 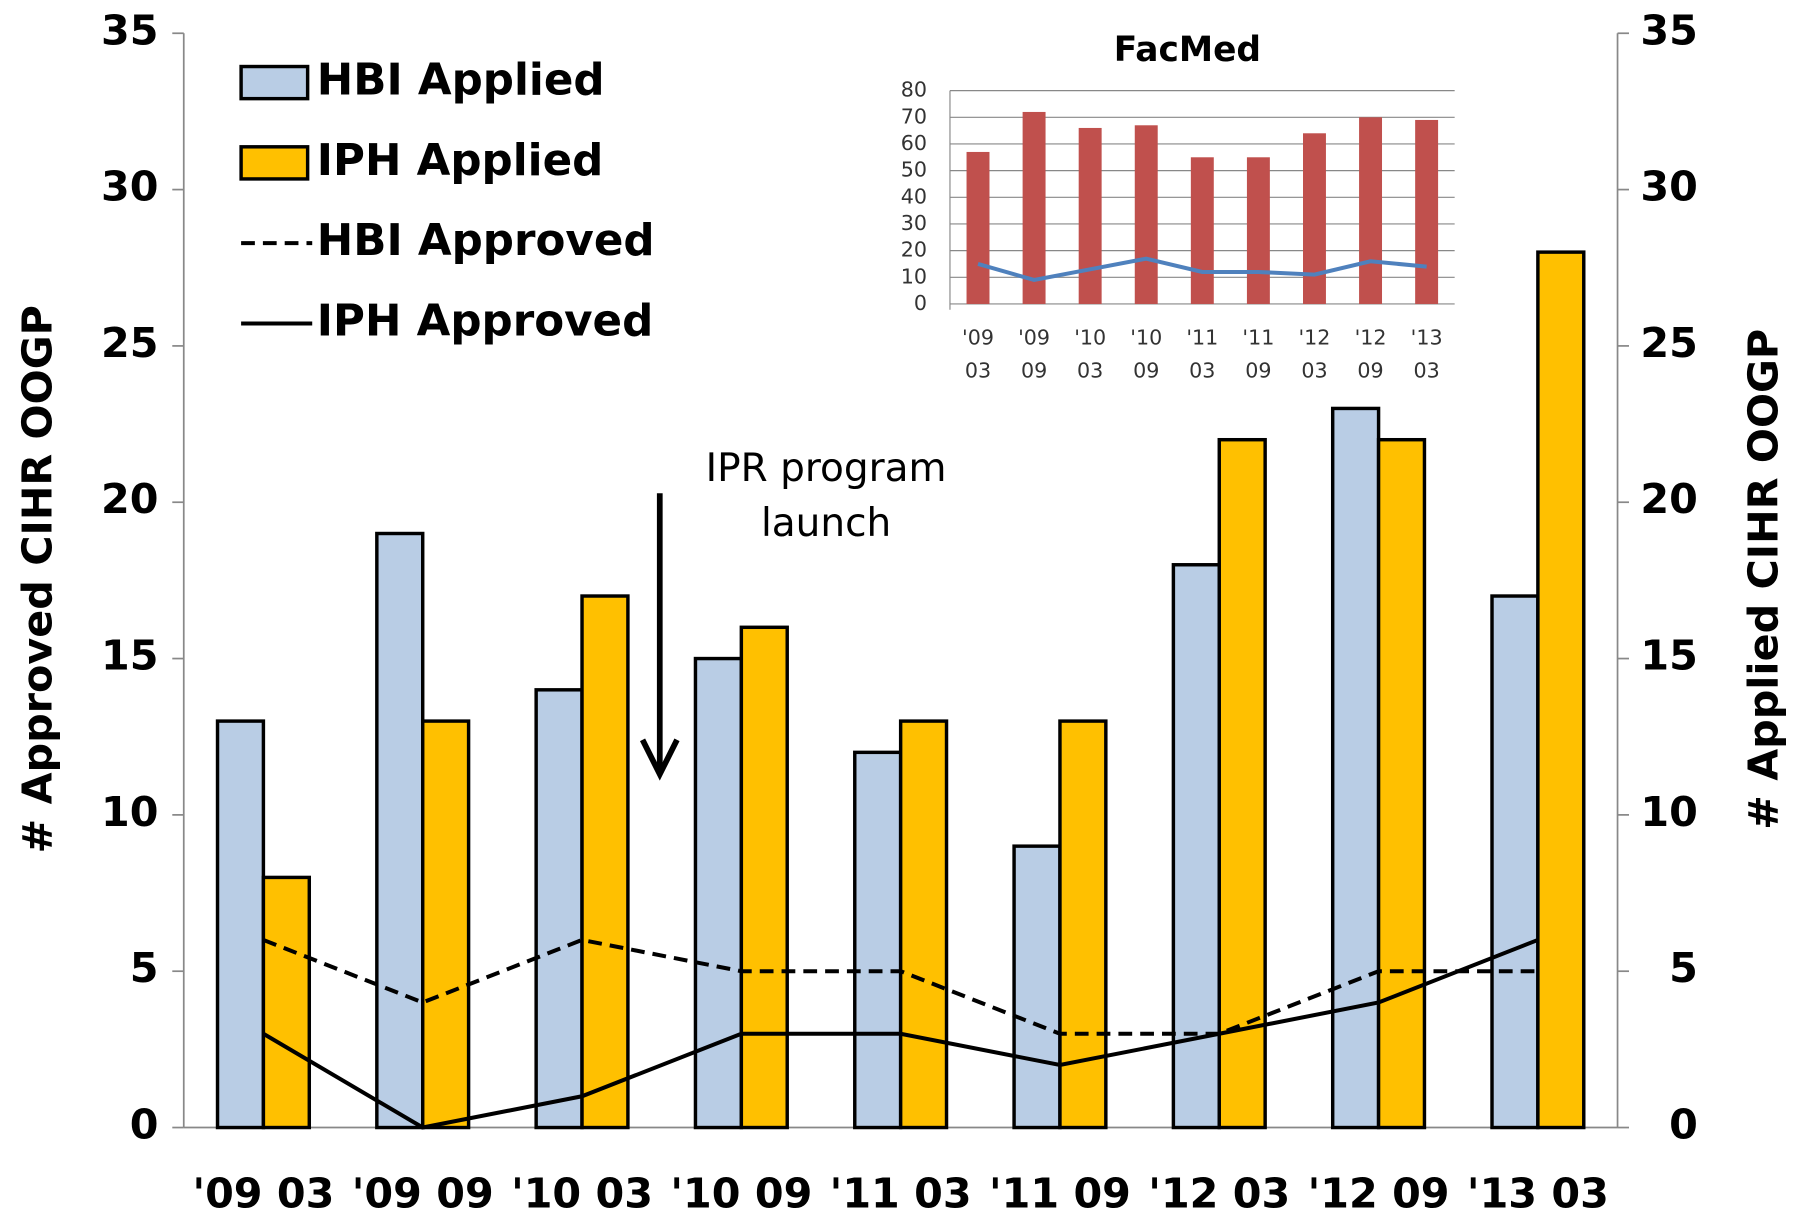 What do you see at coordinates (914, 143) in the screenshot?
I see `y-tick-label: 60` at bounding box center [914, 143].